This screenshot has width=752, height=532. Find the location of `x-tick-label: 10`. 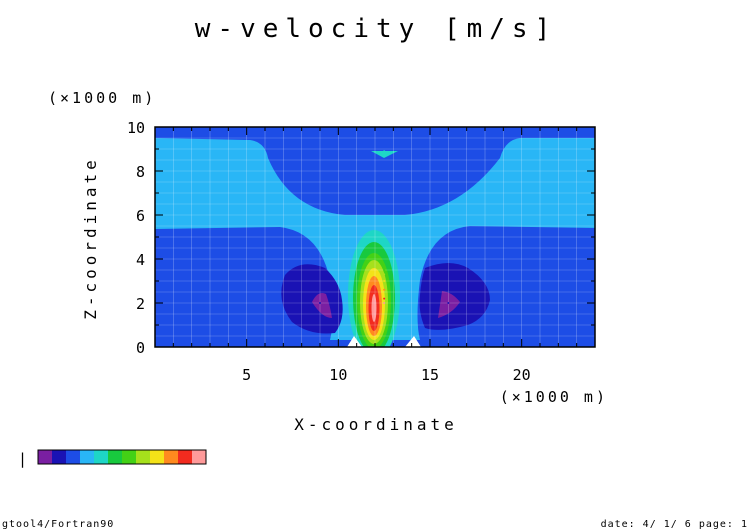

x-tick-label: 10 is located at coordinates (338, 375).